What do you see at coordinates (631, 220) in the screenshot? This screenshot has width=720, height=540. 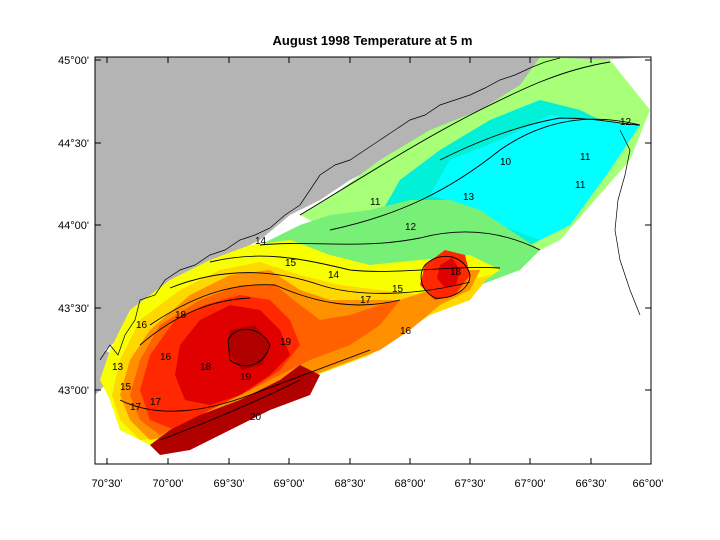 I see `ocean-east` at bounding box center [631, 220].